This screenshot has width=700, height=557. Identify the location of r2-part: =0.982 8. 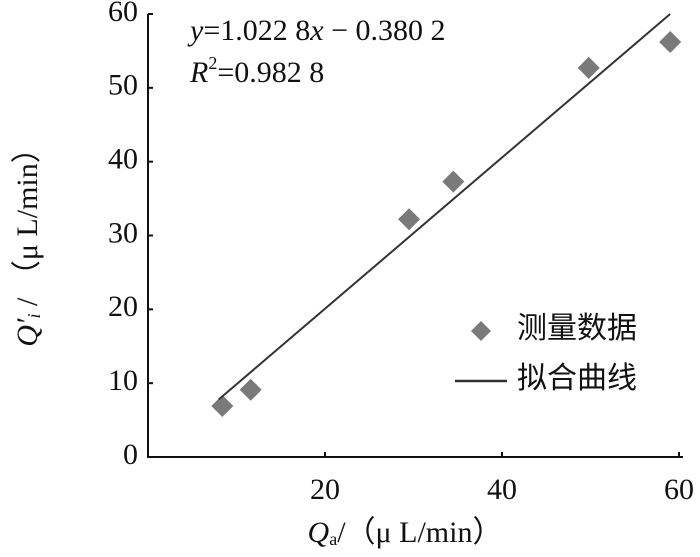
(270, 72).